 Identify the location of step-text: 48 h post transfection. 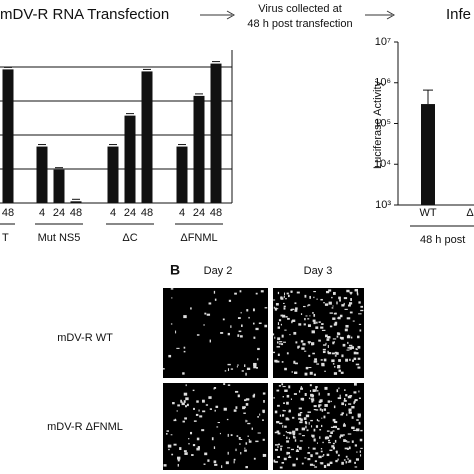
(299, 24).